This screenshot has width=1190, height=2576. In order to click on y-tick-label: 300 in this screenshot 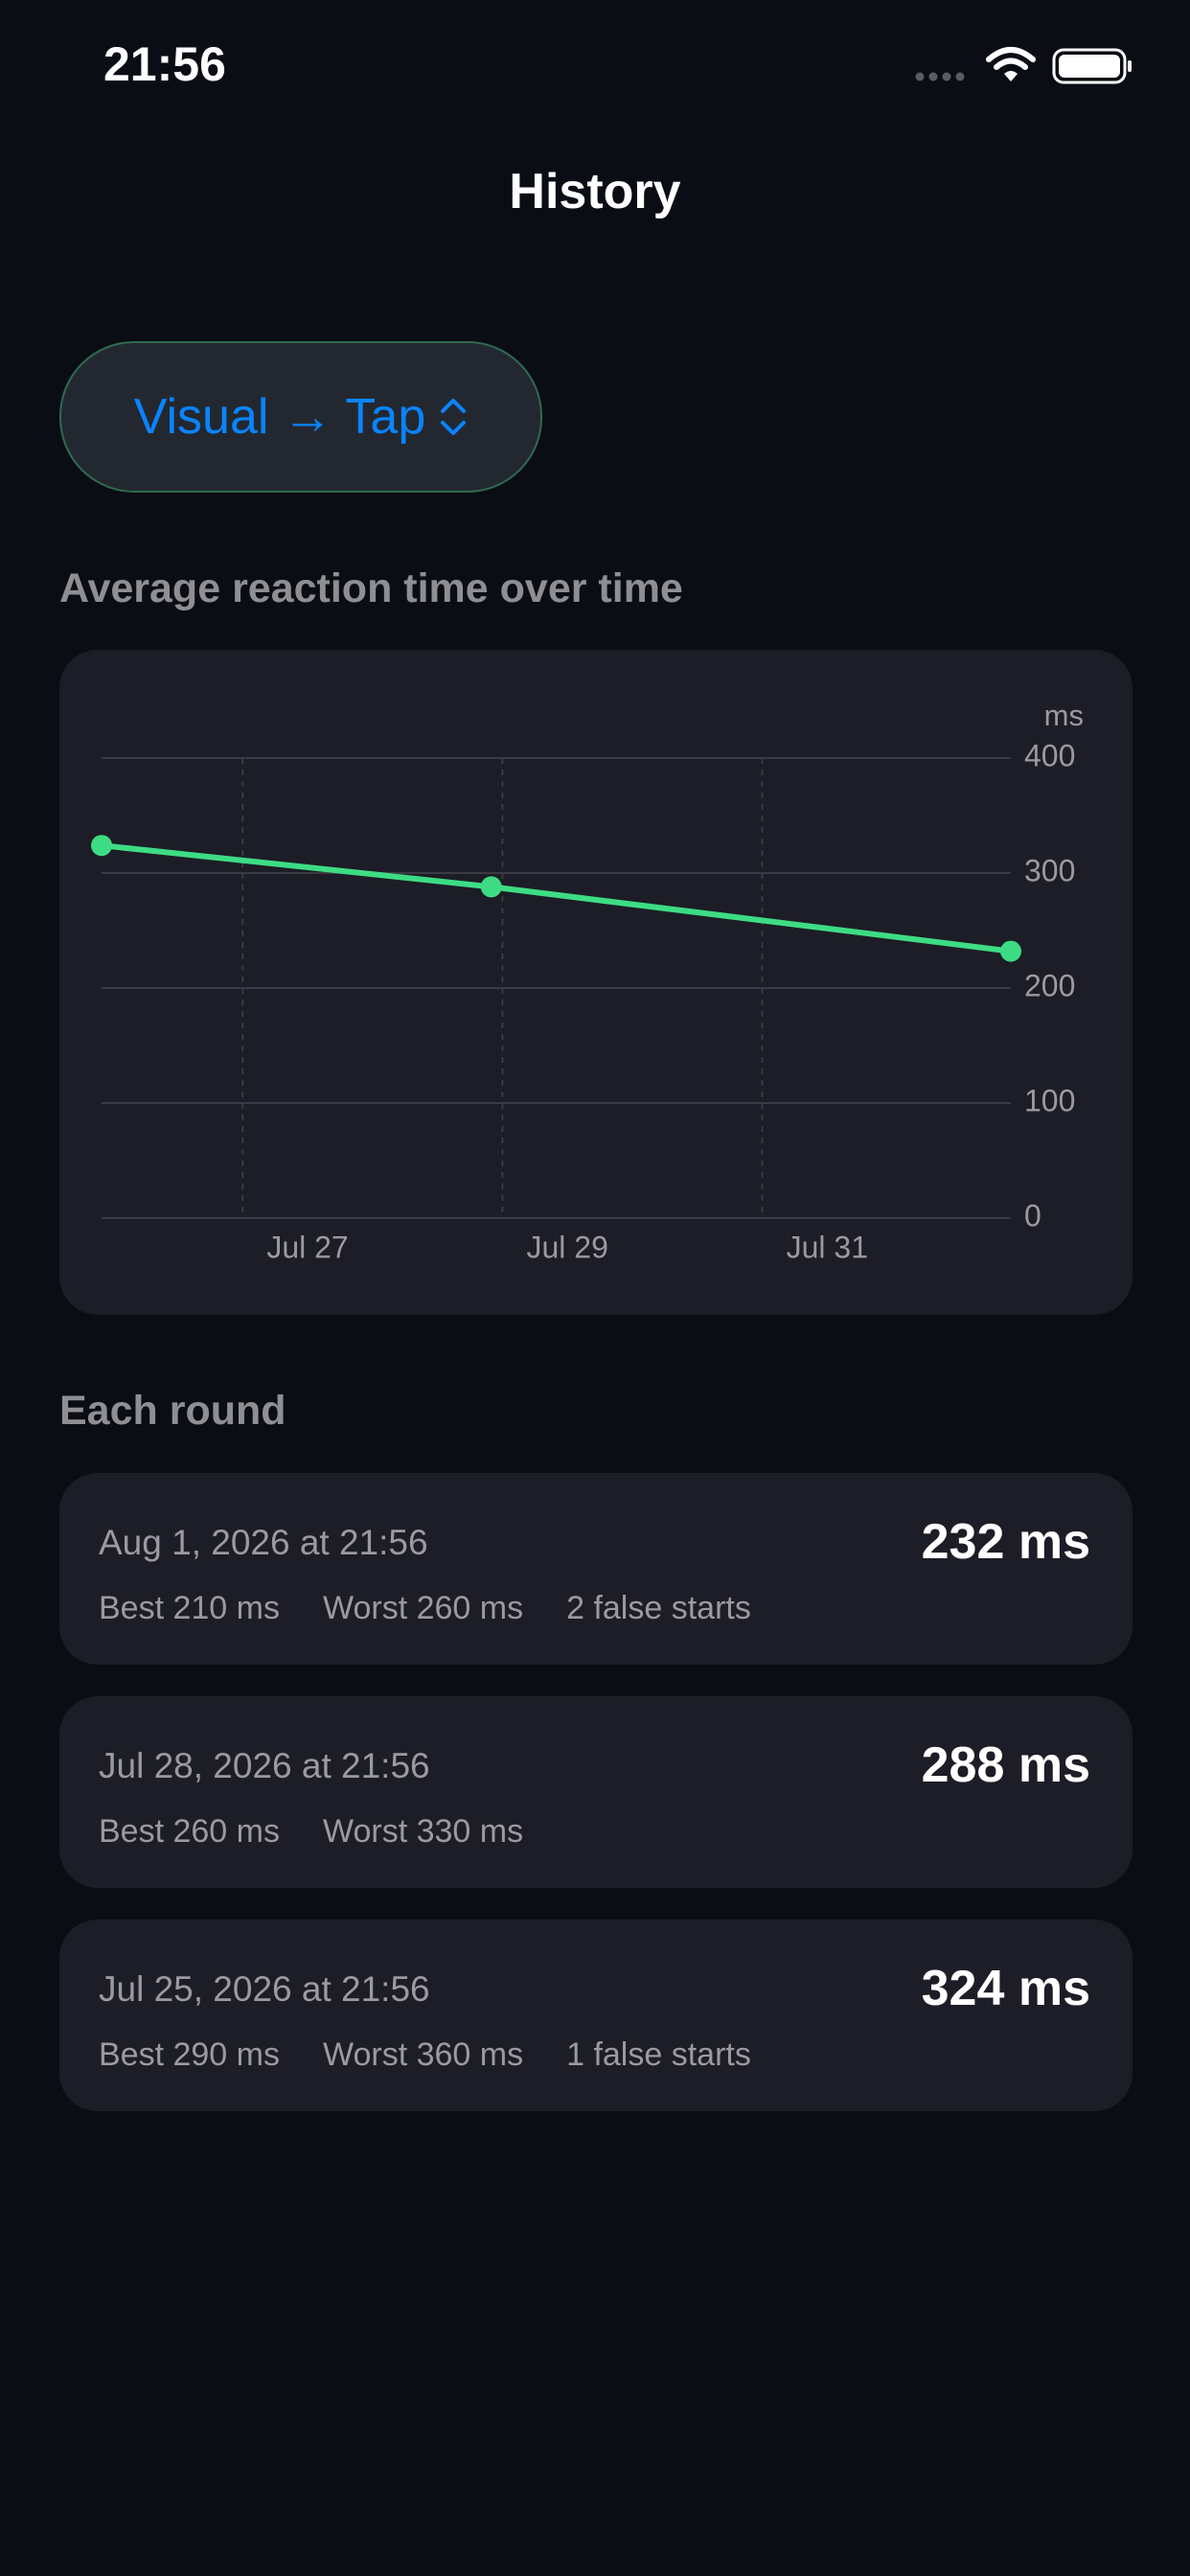, I will do `click(1049, 870)`.